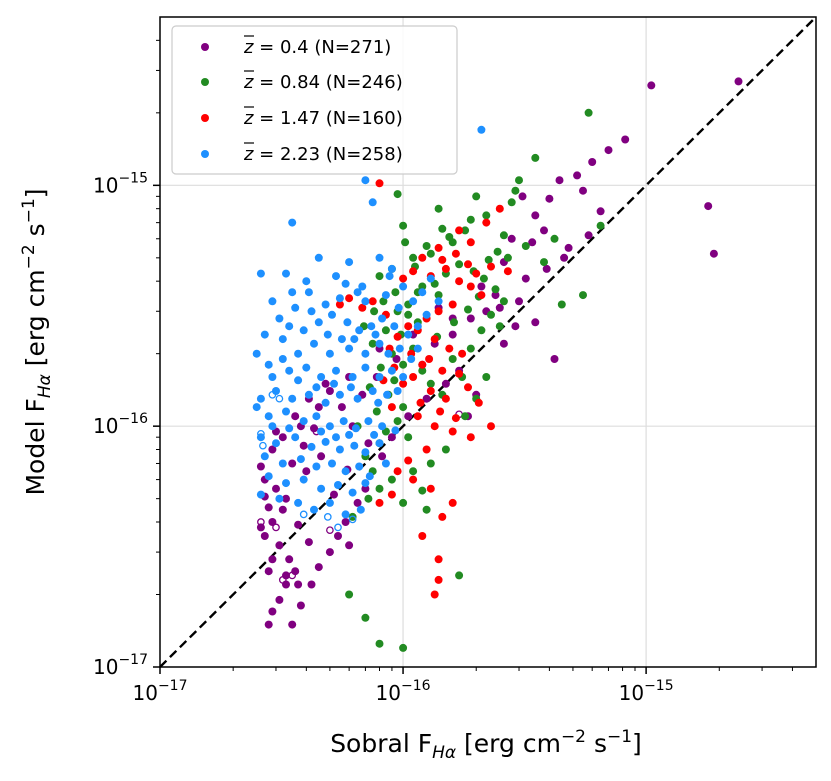 The image size is (831, 781). I want to click on y-tick-label: 10−15, so click(120, 183).